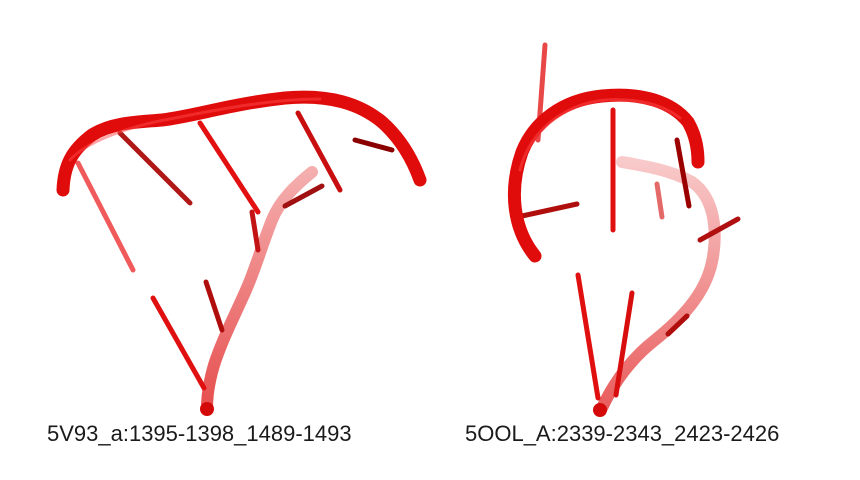 This screenshot has height=480, width=860. I want to click on structure-label: 5V93_a:1395-1398_1489-1493, so click(199, 433).